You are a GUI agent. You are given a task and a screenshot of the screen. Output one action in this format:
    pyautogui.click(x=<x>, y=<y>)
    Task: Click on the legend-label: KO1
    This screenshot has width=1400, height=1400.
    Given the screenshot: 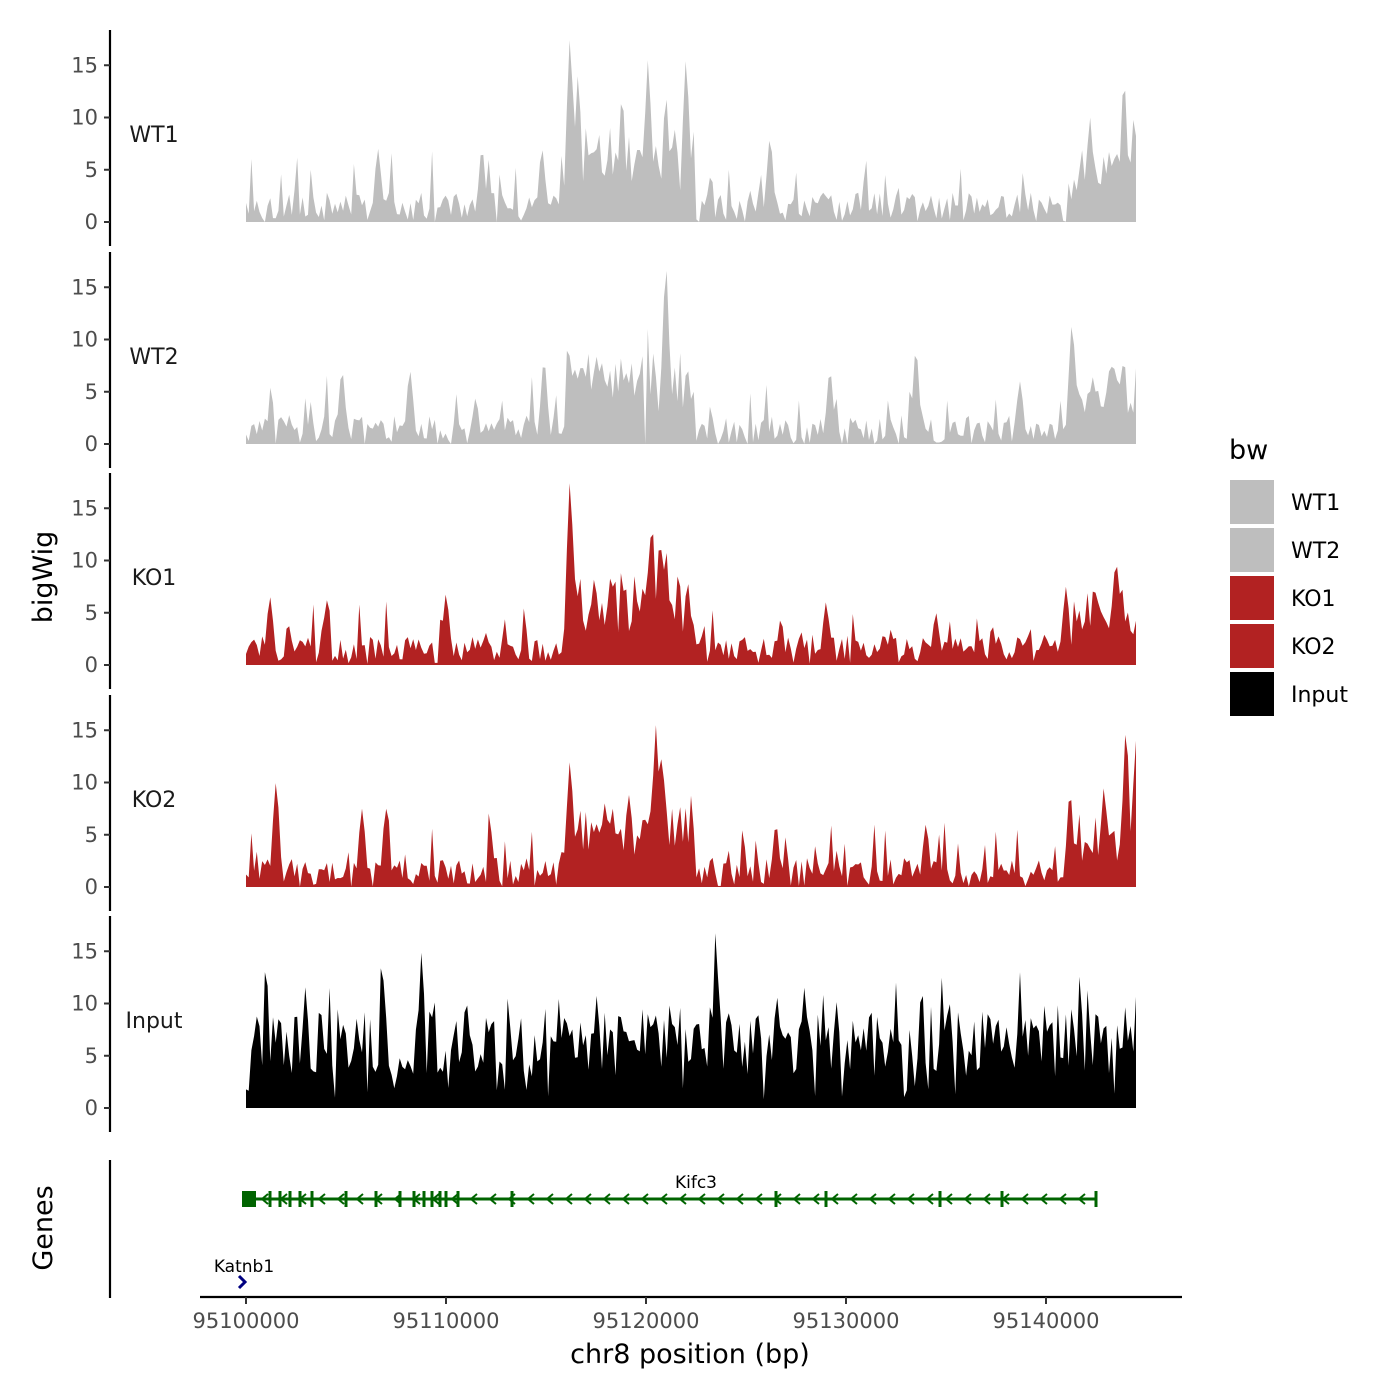 What is the action you would take?
    pyautogui.click(x=1313, y=599)
    